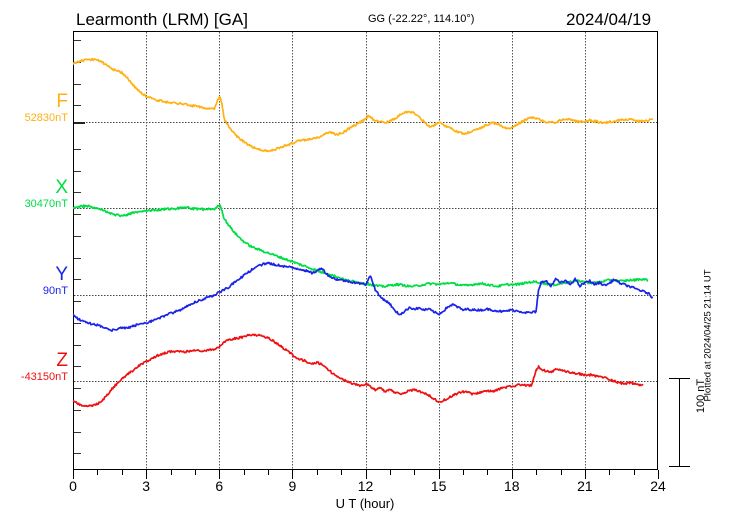  I want to click on baseline-gridline-f, so click(365, 122).